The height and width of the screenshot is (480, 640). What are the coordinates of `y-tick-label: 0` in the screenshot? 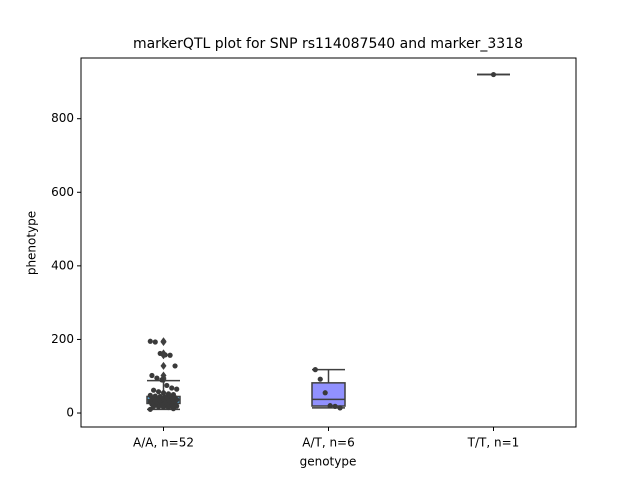 It's located at (70, 413).